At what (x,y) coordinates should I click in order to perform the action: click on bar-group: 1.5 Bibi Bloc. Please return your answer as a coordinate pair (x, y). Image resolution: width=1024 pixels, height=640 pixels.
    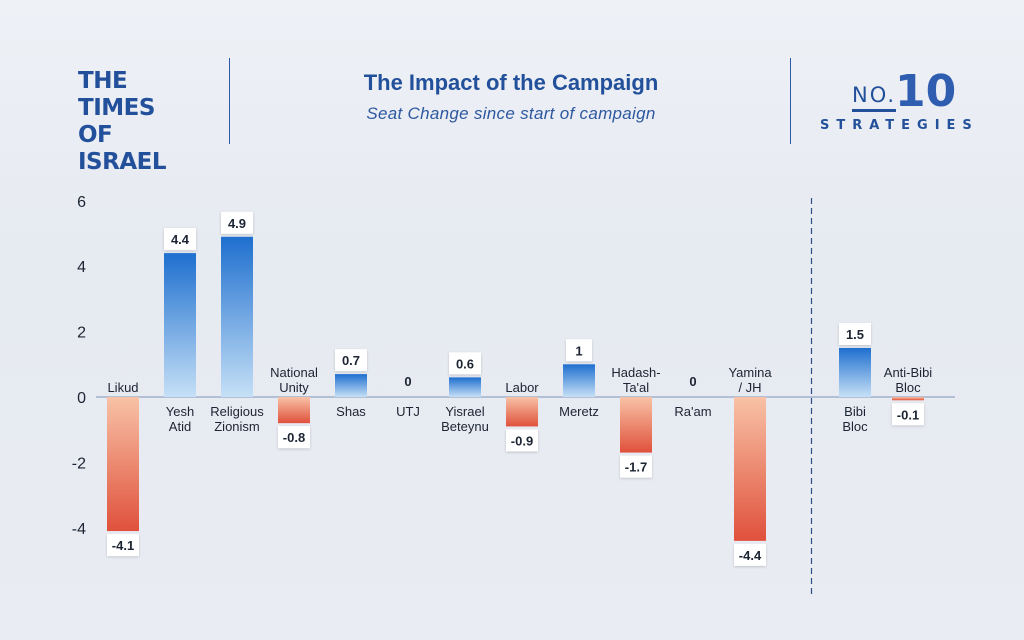
    Looking at the image, I should click on (855, 378).